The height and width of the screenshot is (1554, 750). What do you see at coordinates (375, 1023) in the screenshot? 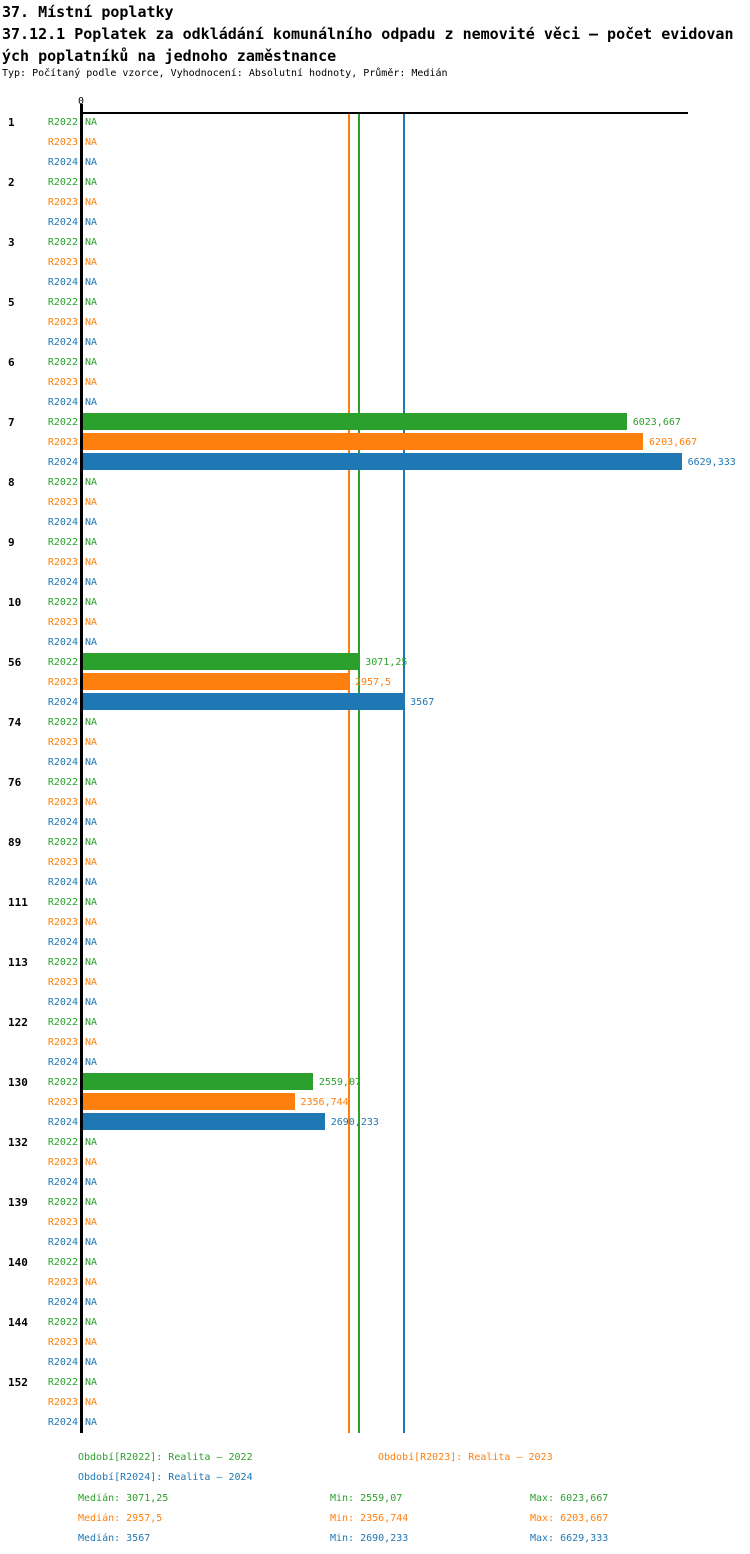
I see `chart-row: 122 R2022 NA` at bounding box center [375, 1023].